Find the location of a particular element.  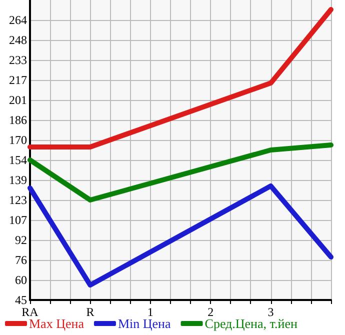

y-tick-label: 233 is located at coordinates (18, 60).